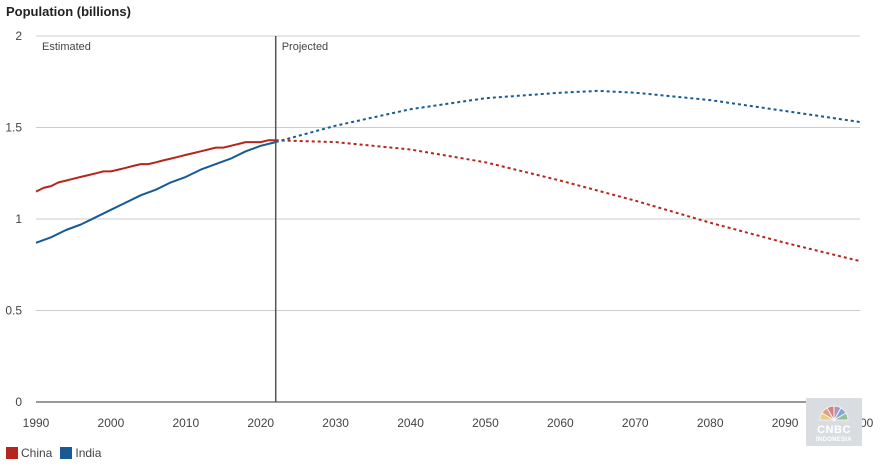  What do you see at coordinates (834, 430) in the screenshot?
I see `logo-text: CNBC` at bounding box center [834, 430].